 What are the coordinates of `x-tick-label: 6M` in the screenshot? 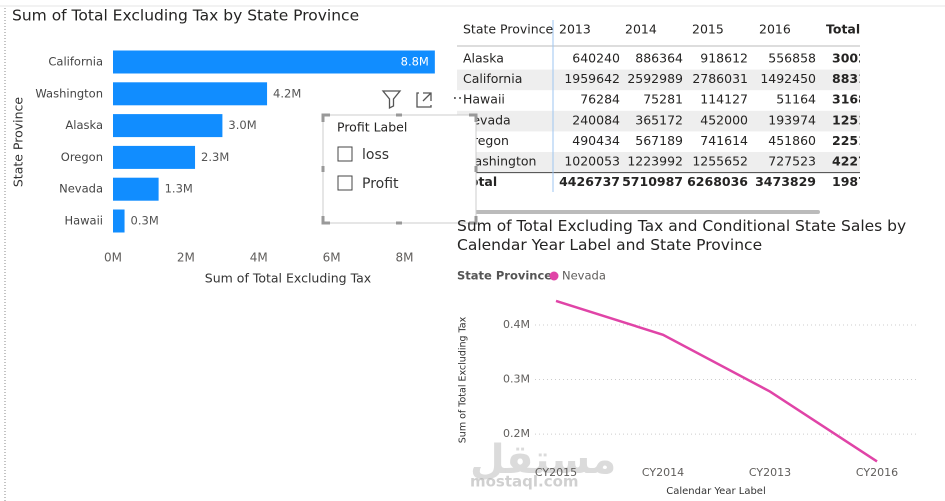 It's located at (332, 258).